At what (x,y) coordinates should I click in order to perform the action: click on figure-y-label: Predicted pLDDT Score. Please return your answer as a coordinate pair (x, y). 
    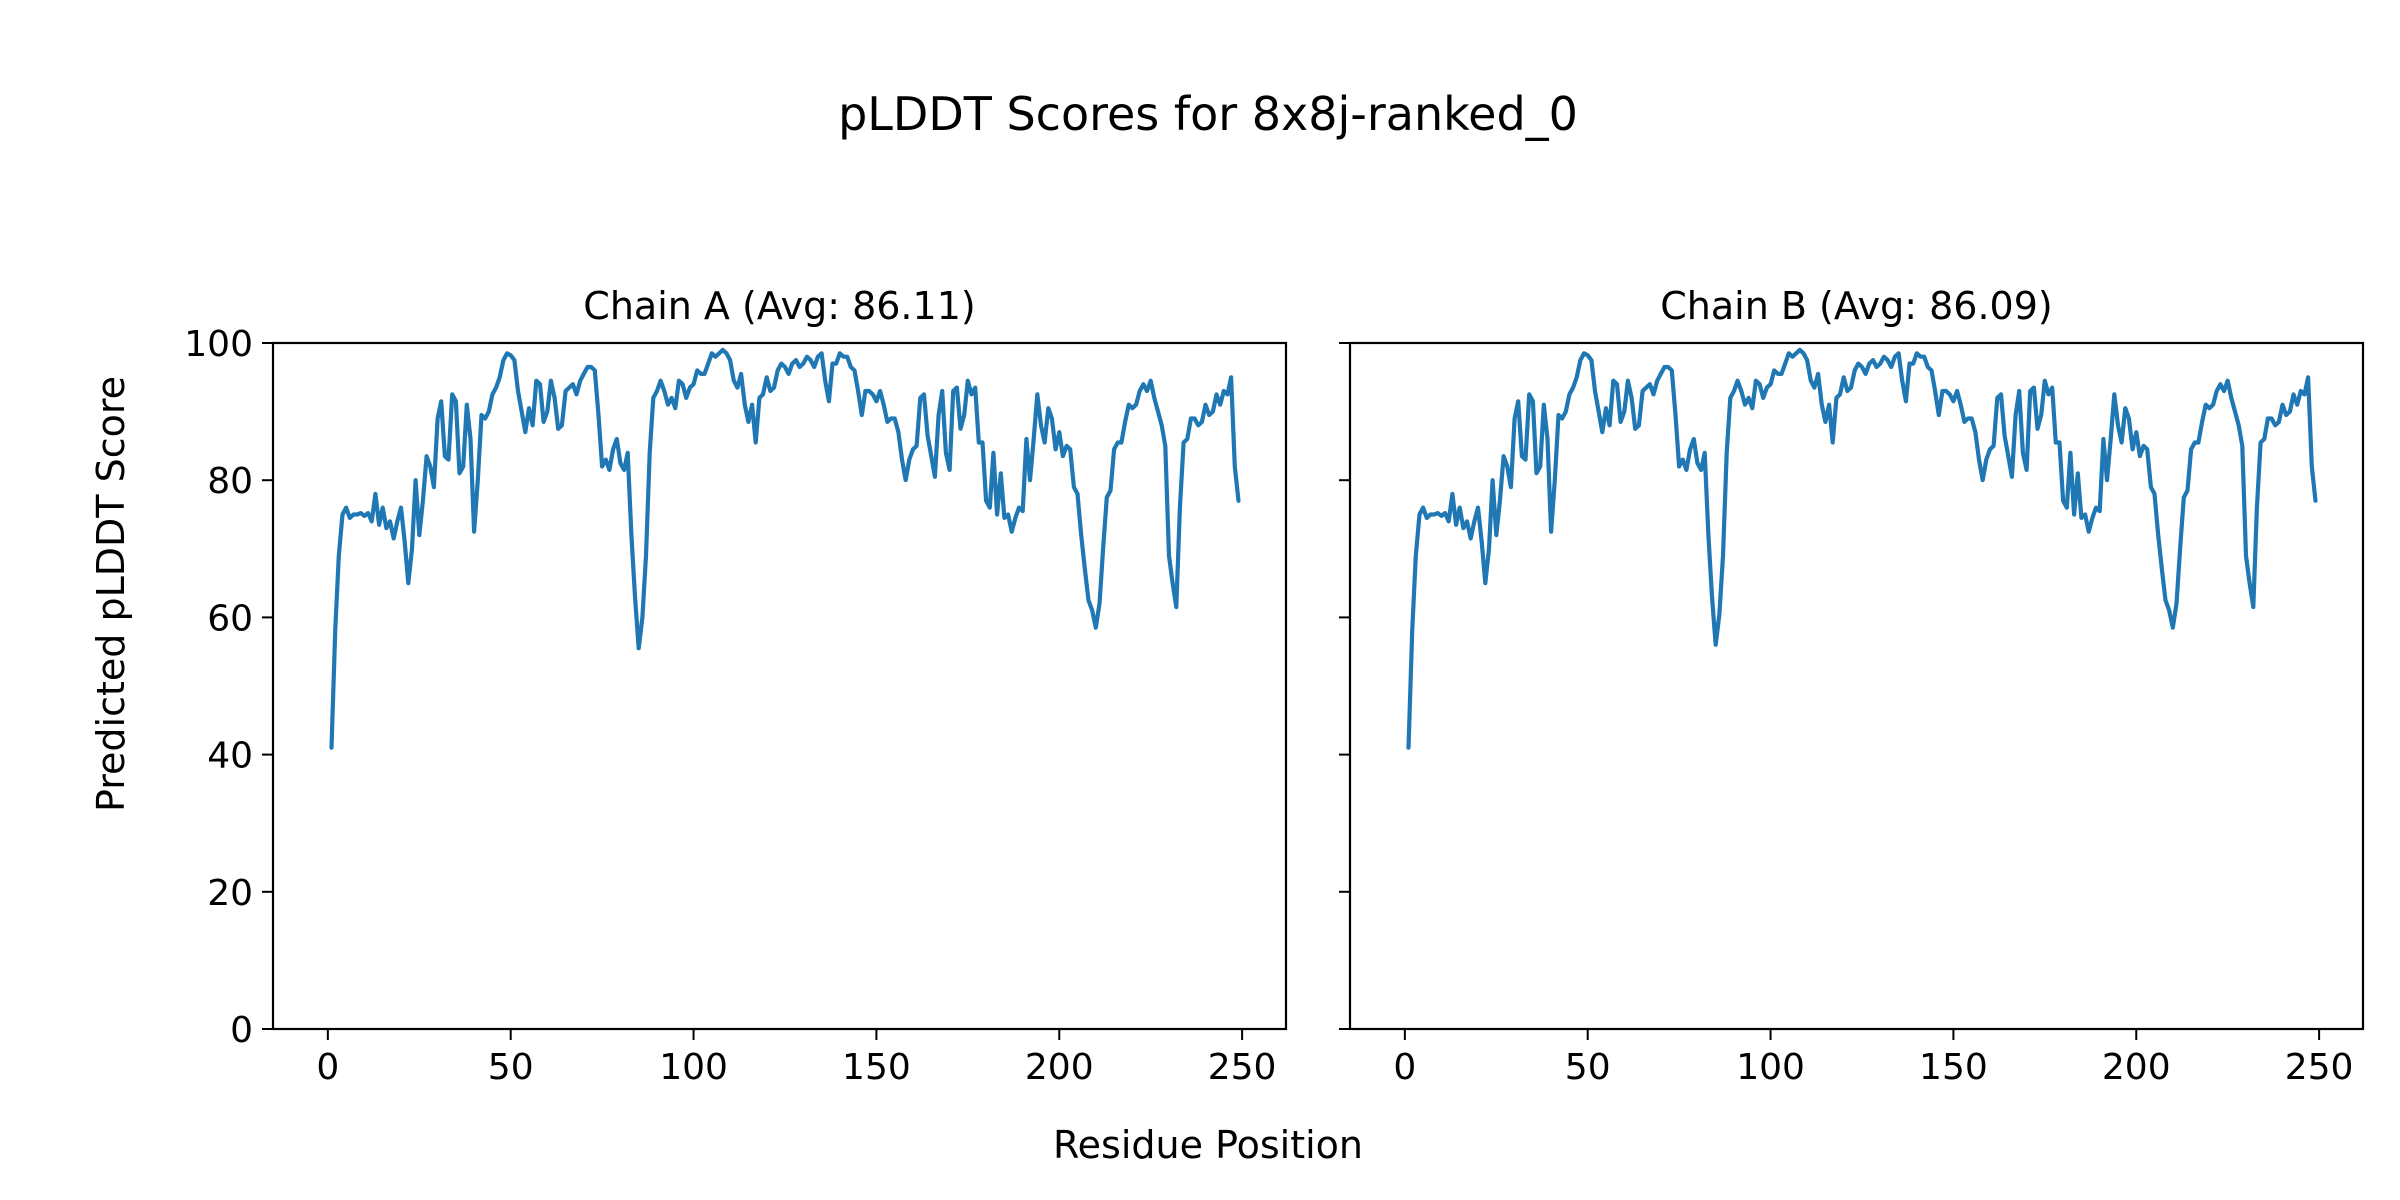
    Looking at the image, I should click on (111, 594).